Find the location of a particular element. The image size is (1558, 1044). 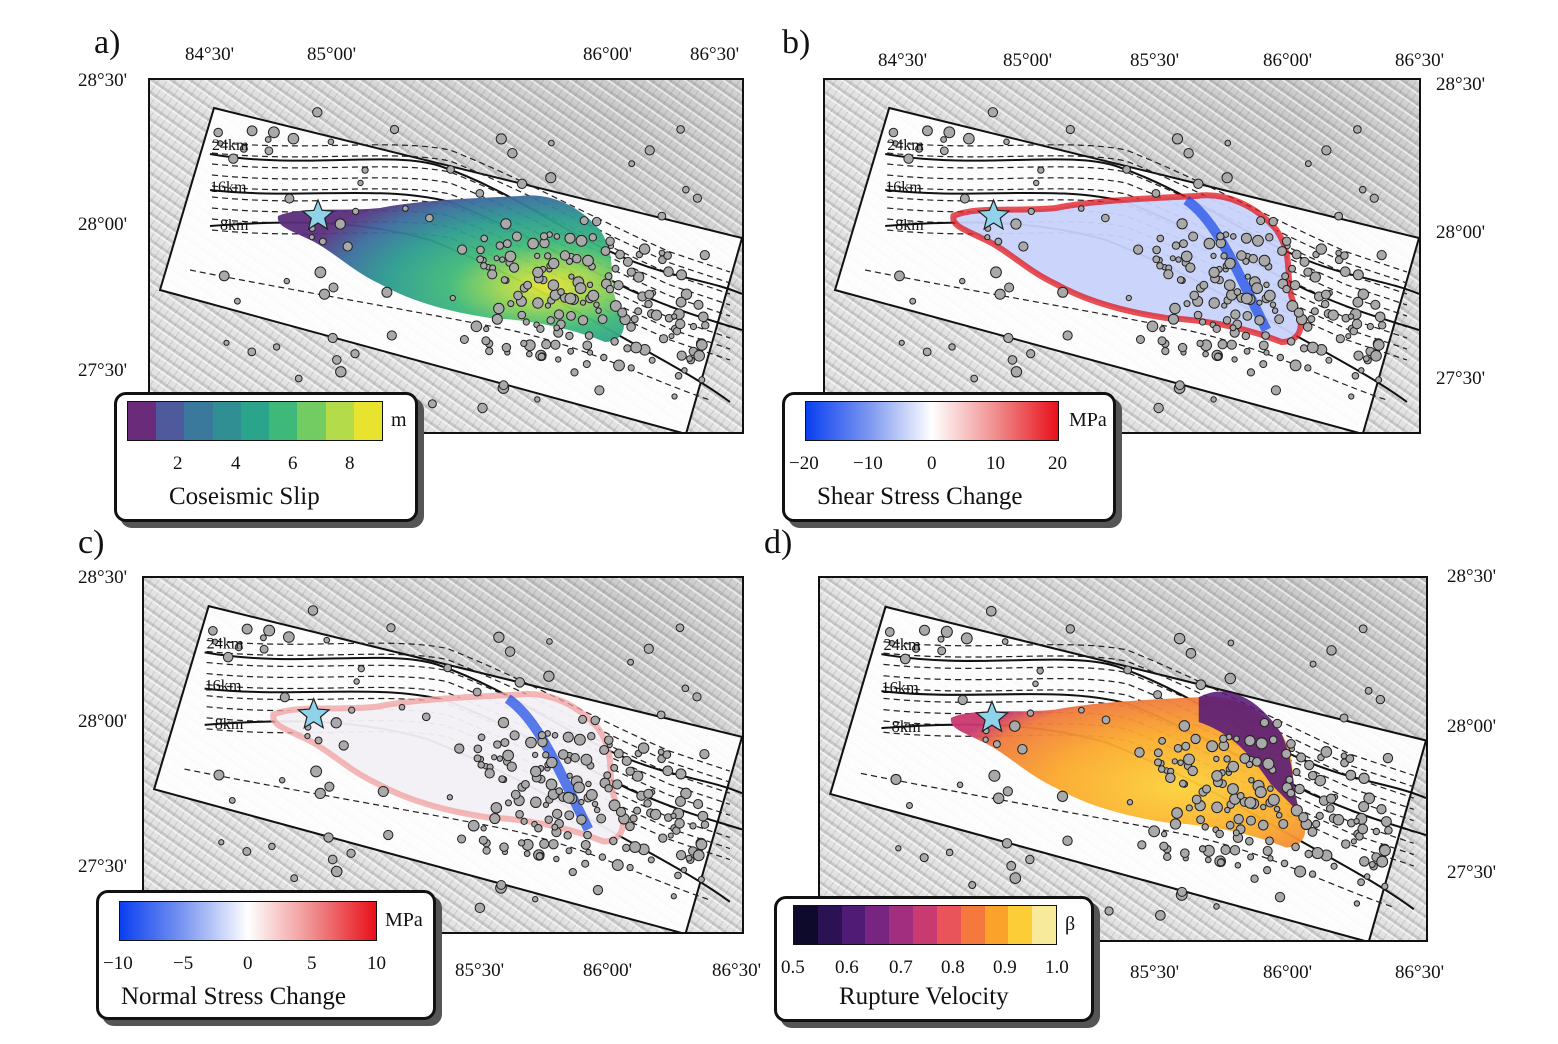

panel-c-lon-label-3: 86°30' is located at coordinates (737, 970).